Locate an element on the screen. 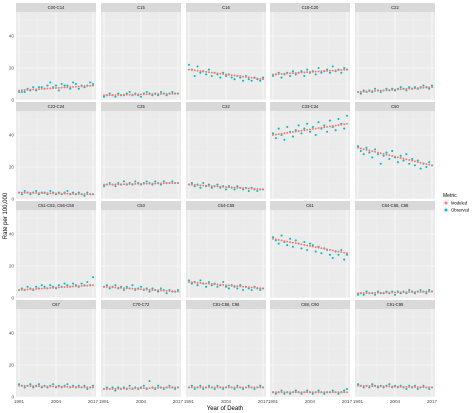 The width and height of the screenshot is (474, 413). x-tick-label: 2004 is located at coordinates (56, 401).